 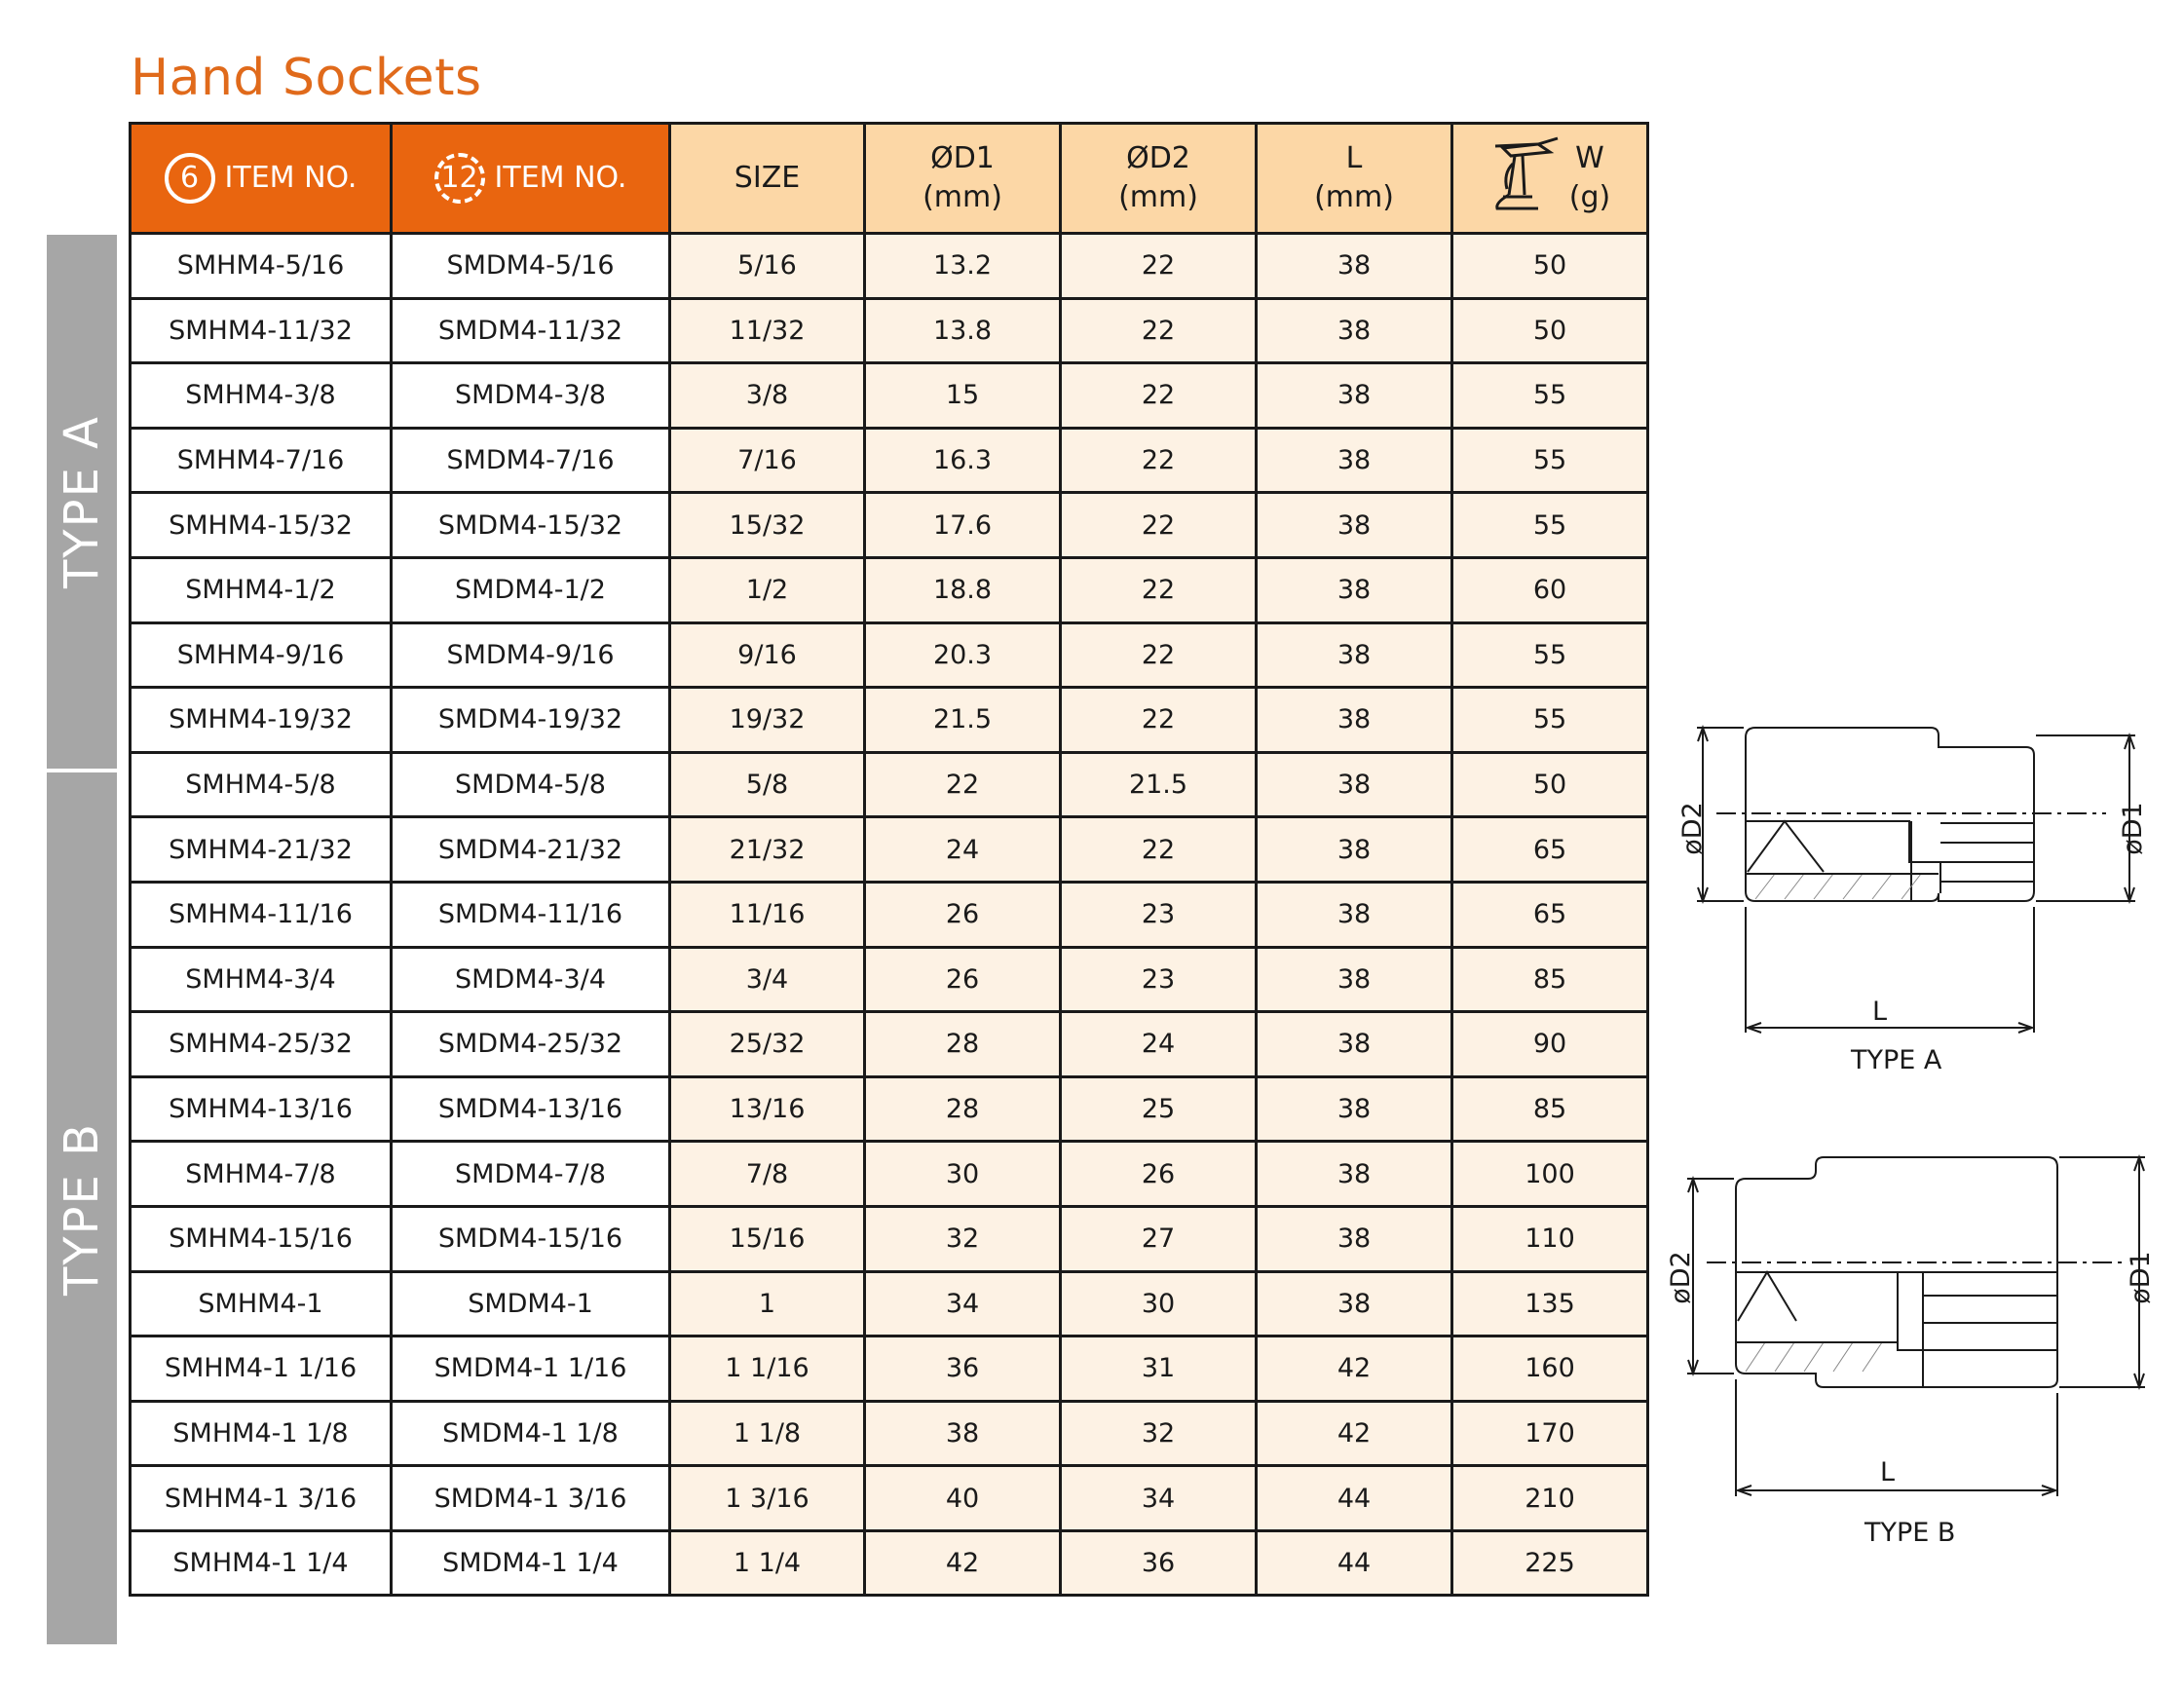 What do you see at coordinates (261, 1498) in the screenshot?
I see `item6-cell: SMHM4-1 3/16` at bounding box center [261, 1498].